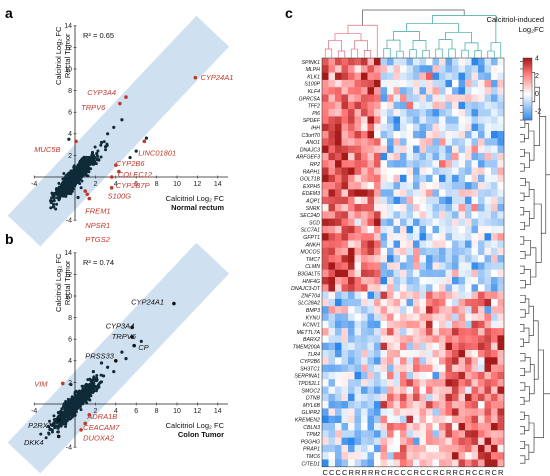  I want to click on heatmap-row-label: B3GALT5, so click(309, 275).